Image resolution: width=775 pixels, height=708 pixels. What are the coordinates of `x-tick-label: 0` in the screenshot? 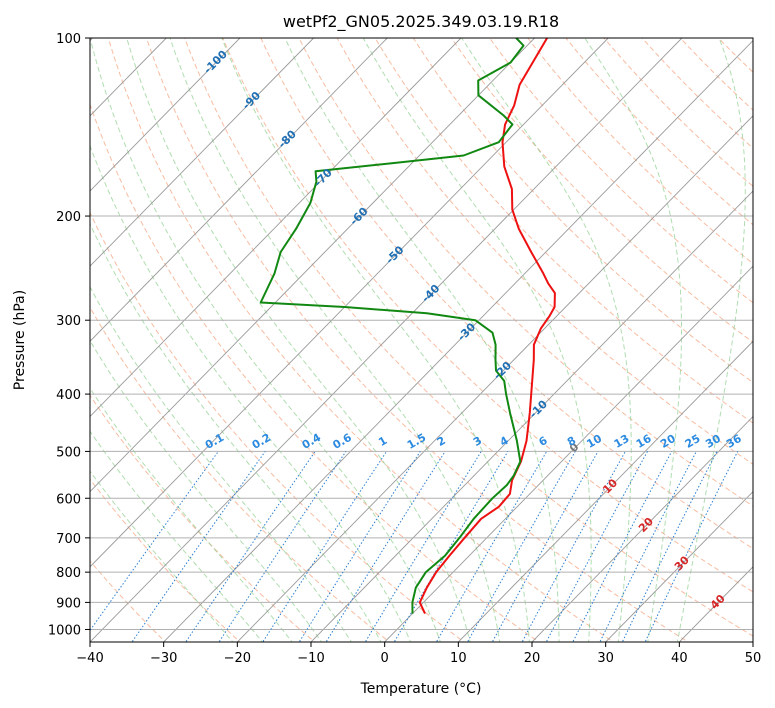 It's located at (385, 658).